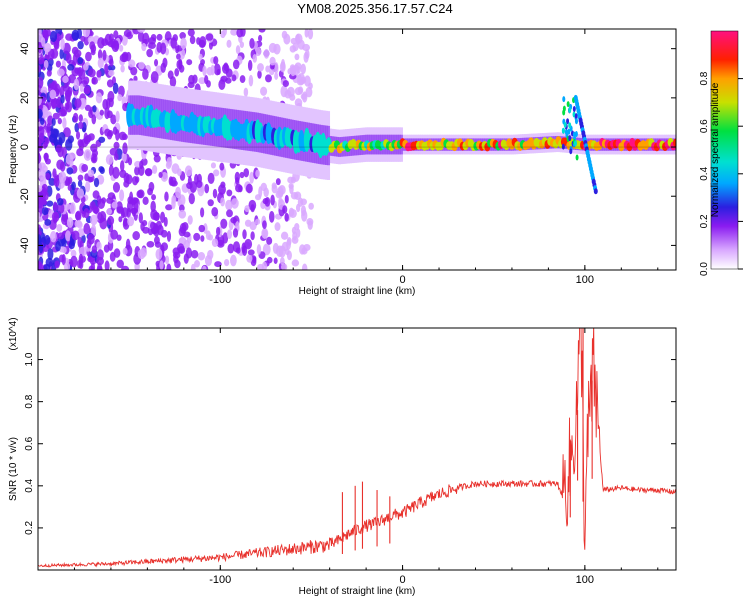 This screenshot has height=600, width=750. I want to click on x-tick-label: -100, so click(220, 580).